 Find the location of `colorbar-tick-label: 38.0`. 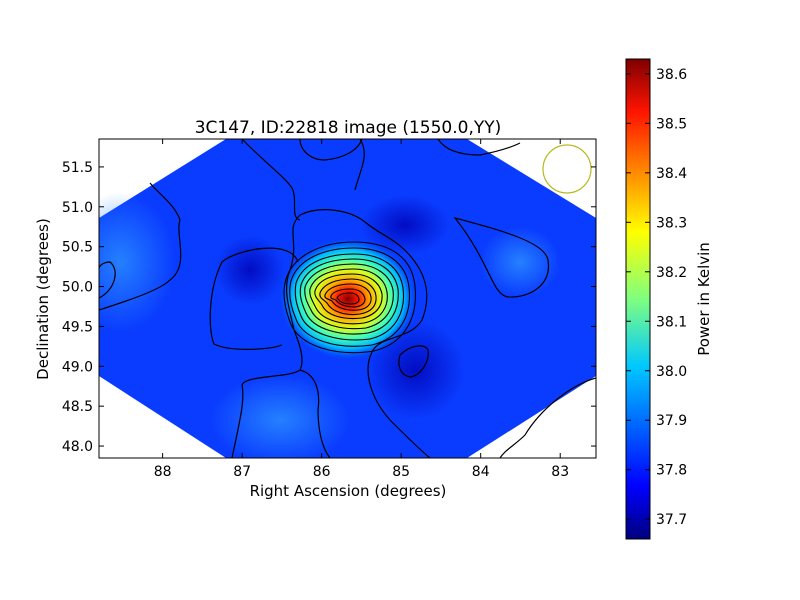

colorbar-tick-label: 38.0 is located at coordinates (671, 372).